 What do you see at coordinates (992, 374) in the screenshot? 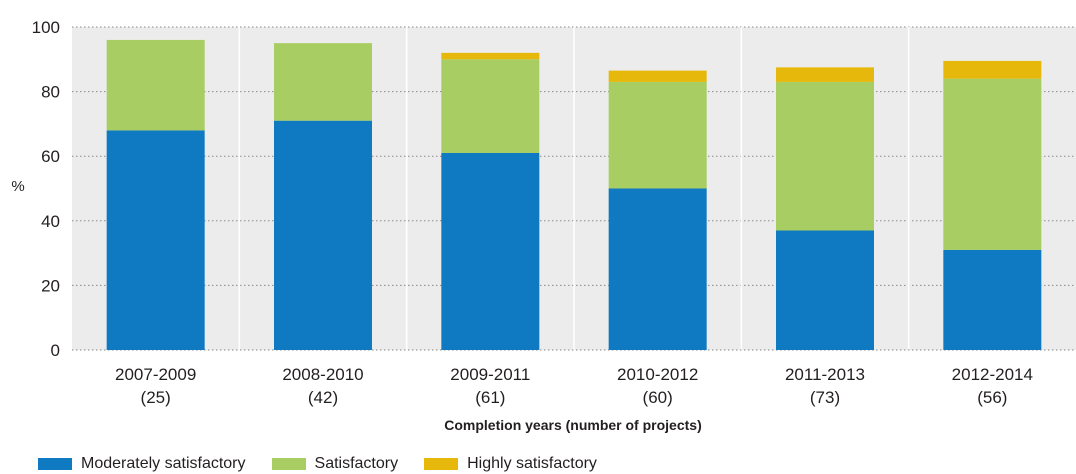
I see `x-tick-label: 2012-2014` at bounding box center [992, 374].